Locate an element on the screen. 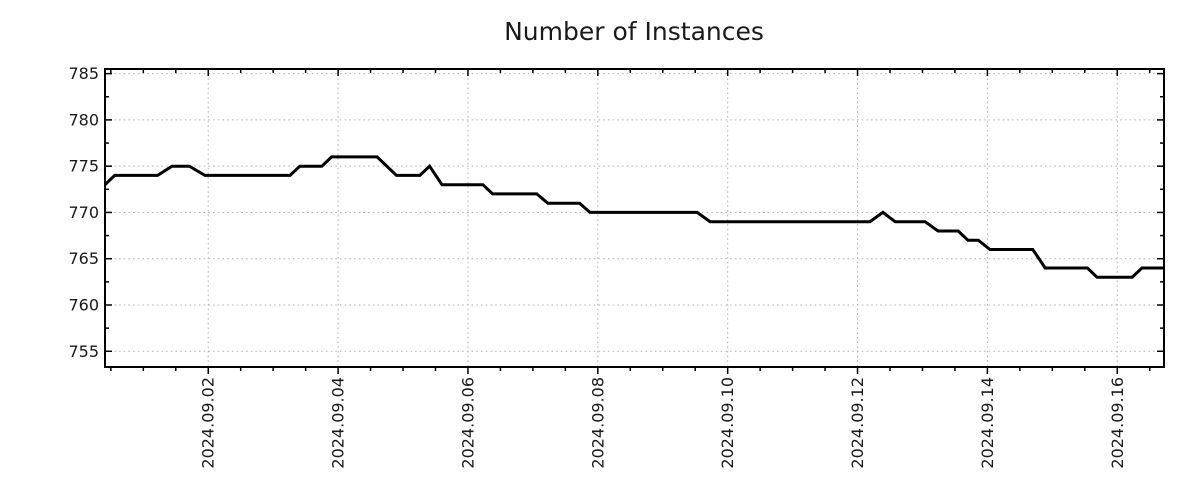 The image size is (1200, 504). x-axis-tick-label: 2024.09.06 is located at coordinates (467, 423).